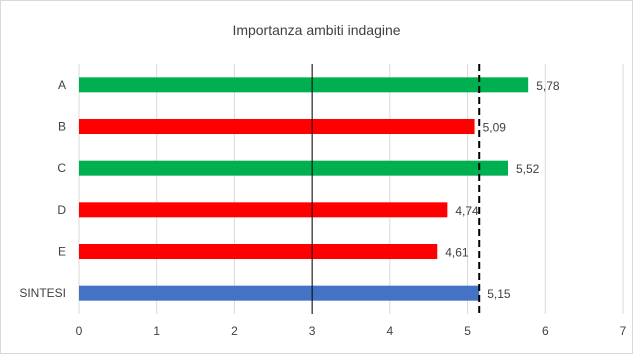 This screenshot has height=354, width=633. Describe the element at coordinates (234, 331) in the screenshot. I see `x-tick-label: 2` at that location.